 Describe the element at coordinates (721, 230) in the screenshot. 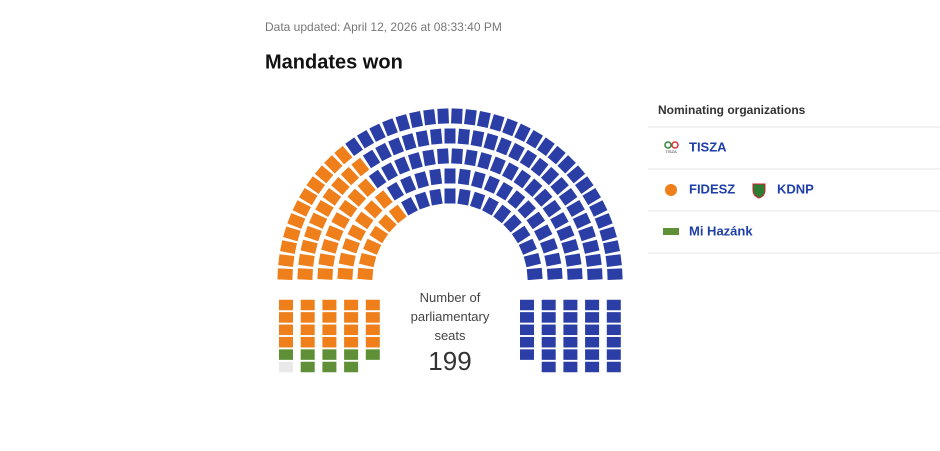

I see `legend-entry: Mi Hazánk` at that location.